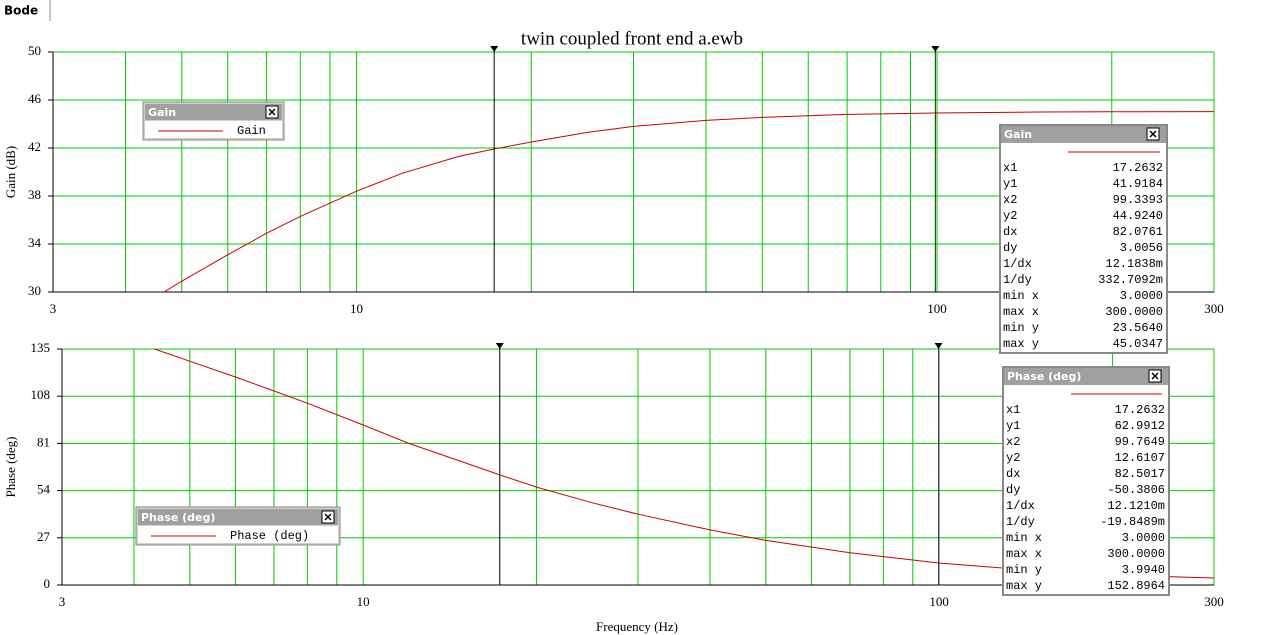 The width and height of the screenshot is (1264, 635). I want to click on legend-title: Phase (deg), so click(178, 517).